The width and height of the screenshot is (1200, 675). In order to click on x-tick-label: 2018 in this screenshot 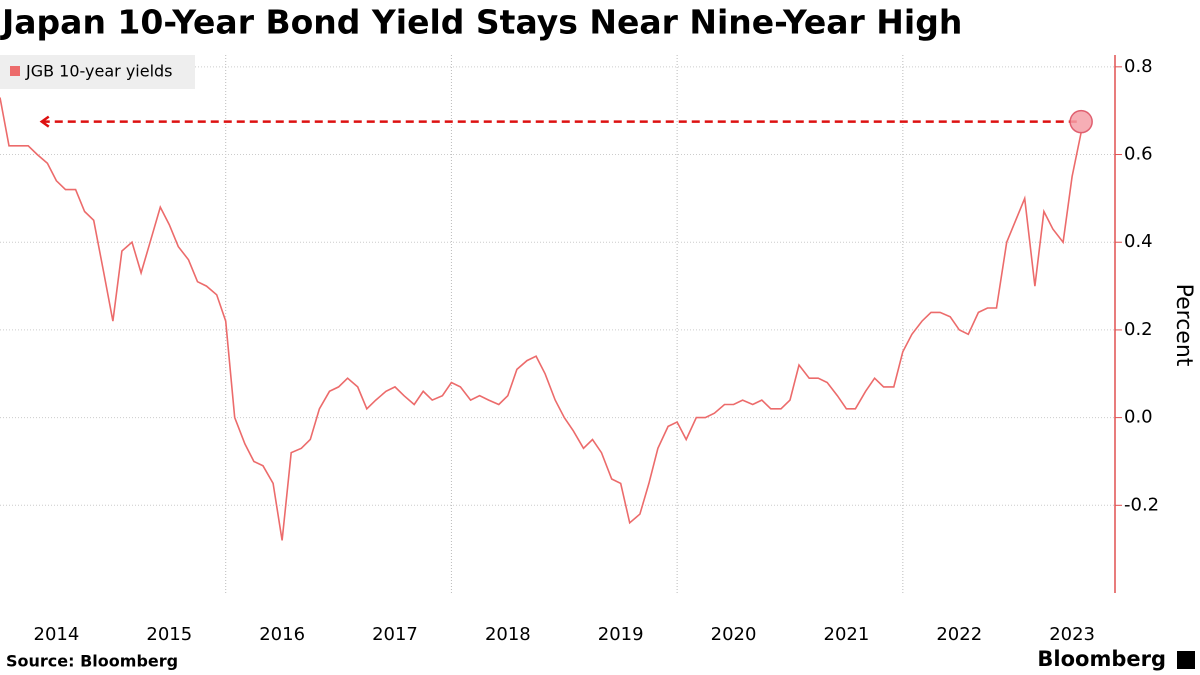, I will do `click(508, 634)`.